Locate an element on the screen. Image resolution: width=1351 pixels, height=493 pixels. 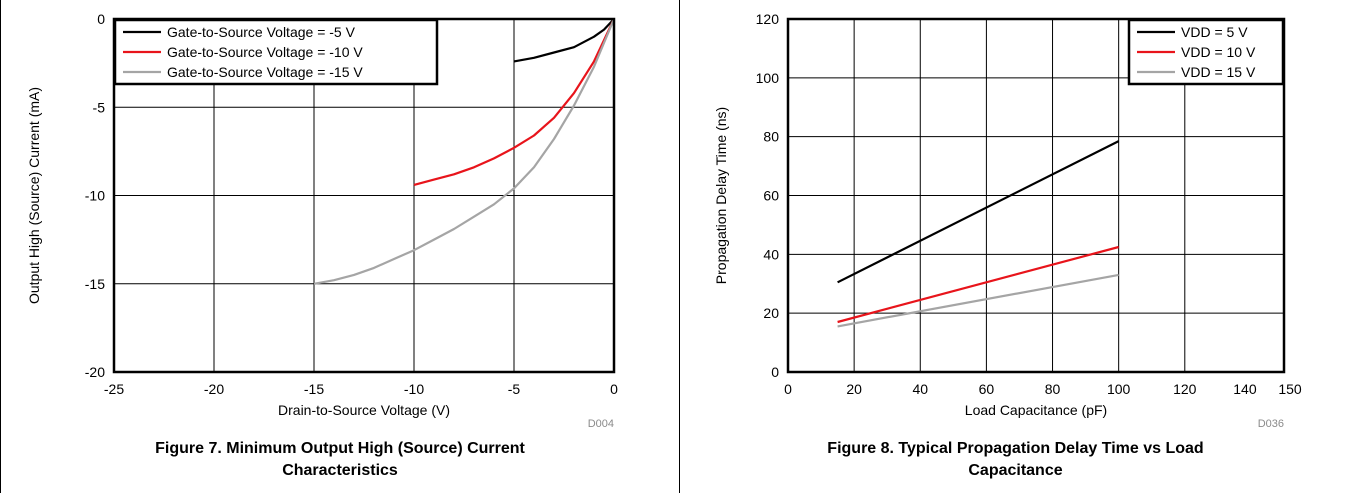
y-tick-label-0: -20 is located at coordinates (95, 372).